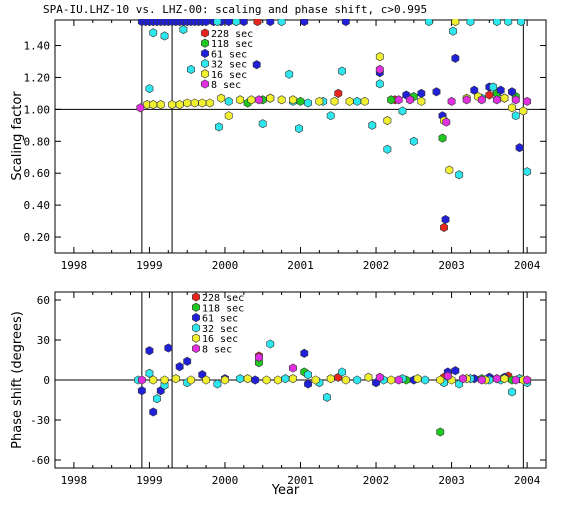 The width and height of the screenshot is (561, 505). What do you see at coordinates (451, 480) in the screenshot?
I see `x-tick-label: 2003` at bounding box center [451, 480].